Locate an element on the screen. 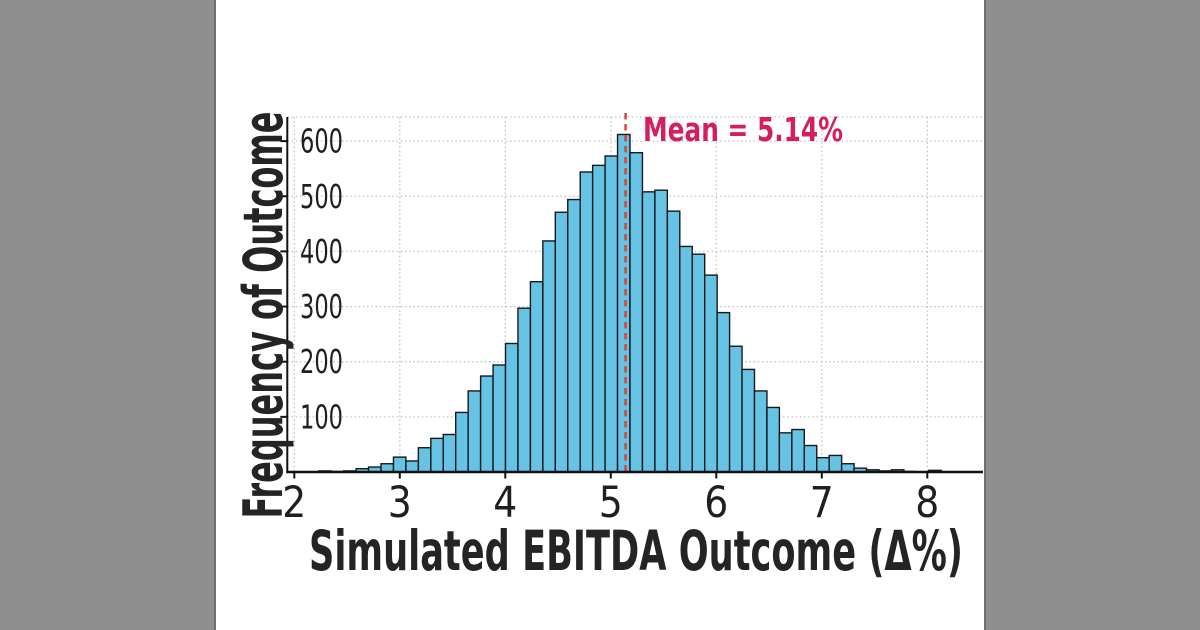 This screenshot has height=630, width=1200. y-tick-label: 100 is located at coordinates (321, 416).